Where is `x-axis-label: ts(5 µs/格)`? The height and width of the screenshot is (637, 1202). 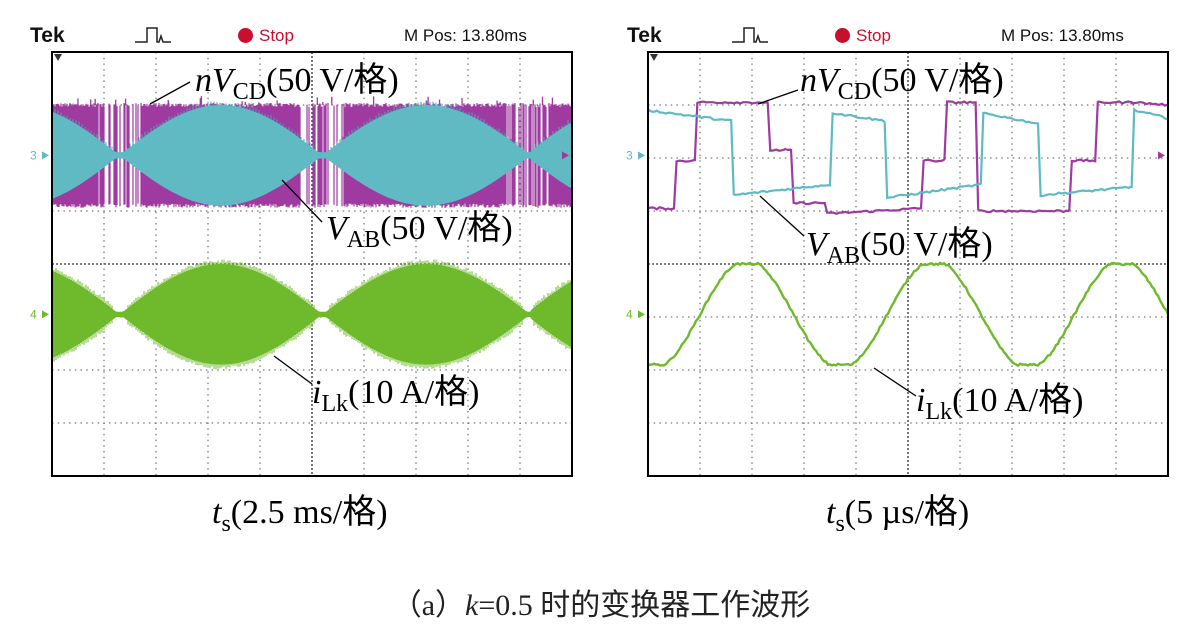
x-axis-label: ts(5 µs/格) is located at coordinates (898, 515).